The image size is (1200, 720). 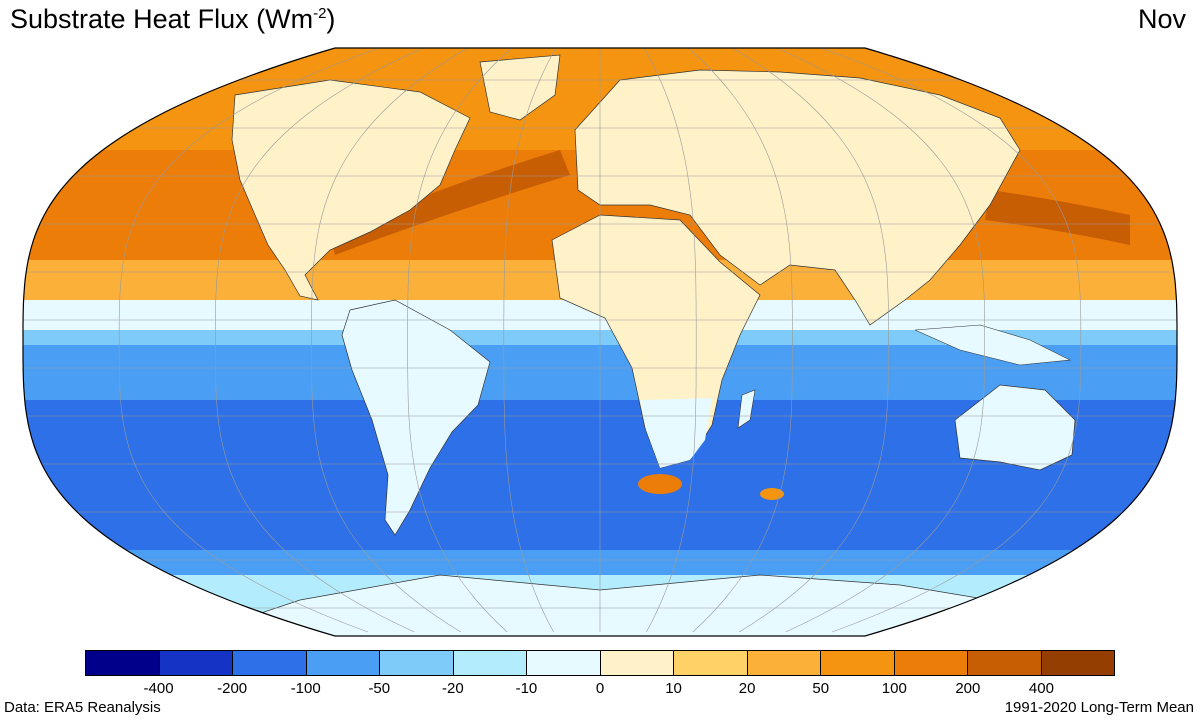 I want to click on land-greenland, so click(x=520, y=87).